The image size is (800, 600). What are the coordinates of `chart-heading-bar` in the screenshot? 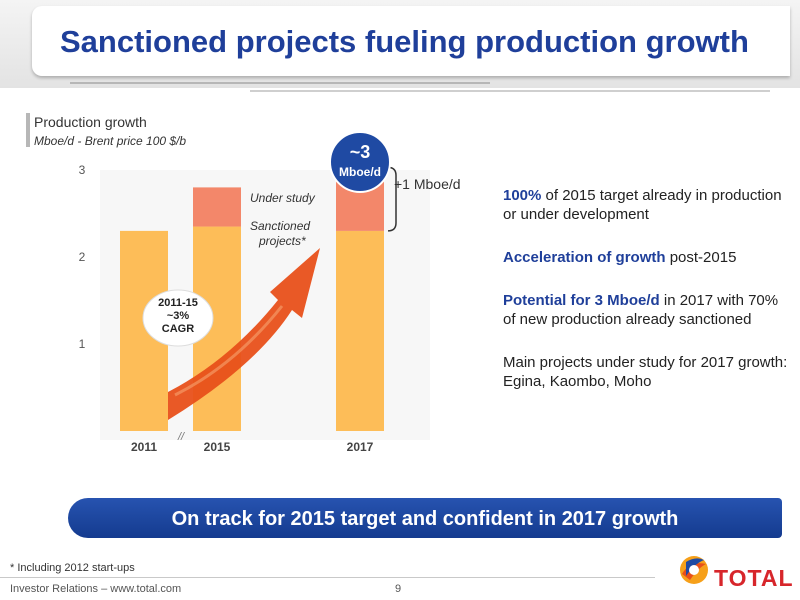 It's located at (28, 130).